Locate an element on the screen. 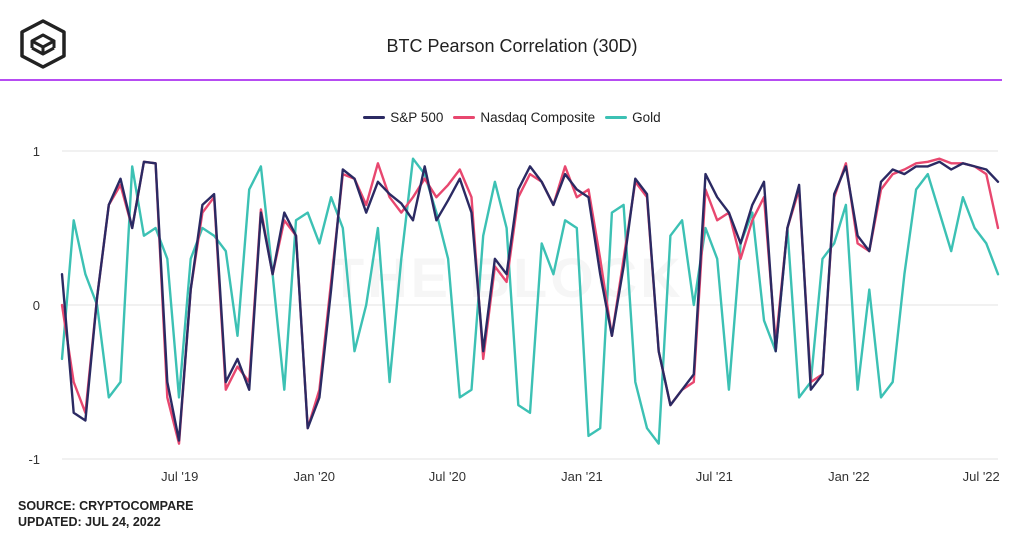 Image resolution: width=1024 pixels, height=537 pixels. legend-item-gold: Gold is located at coordinates (633, 117).